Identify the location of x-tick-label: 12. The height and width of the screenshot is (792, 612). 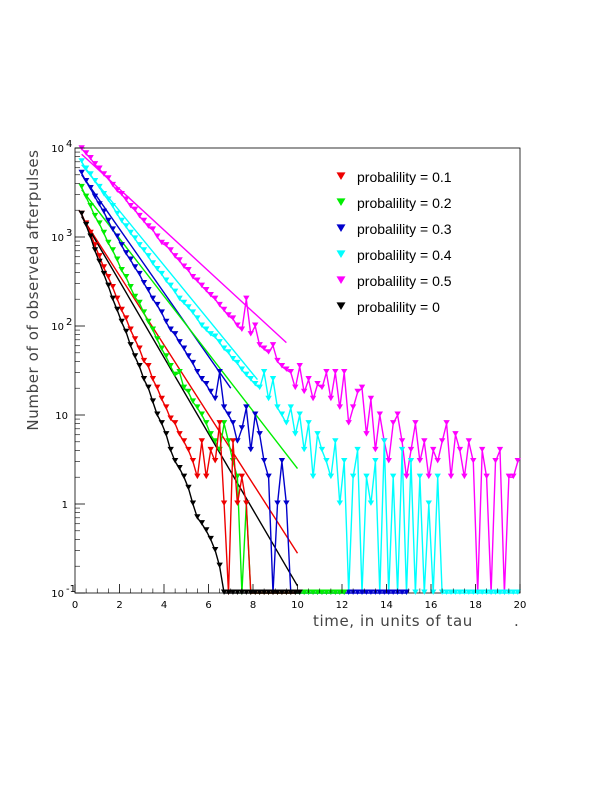
(342, 605).